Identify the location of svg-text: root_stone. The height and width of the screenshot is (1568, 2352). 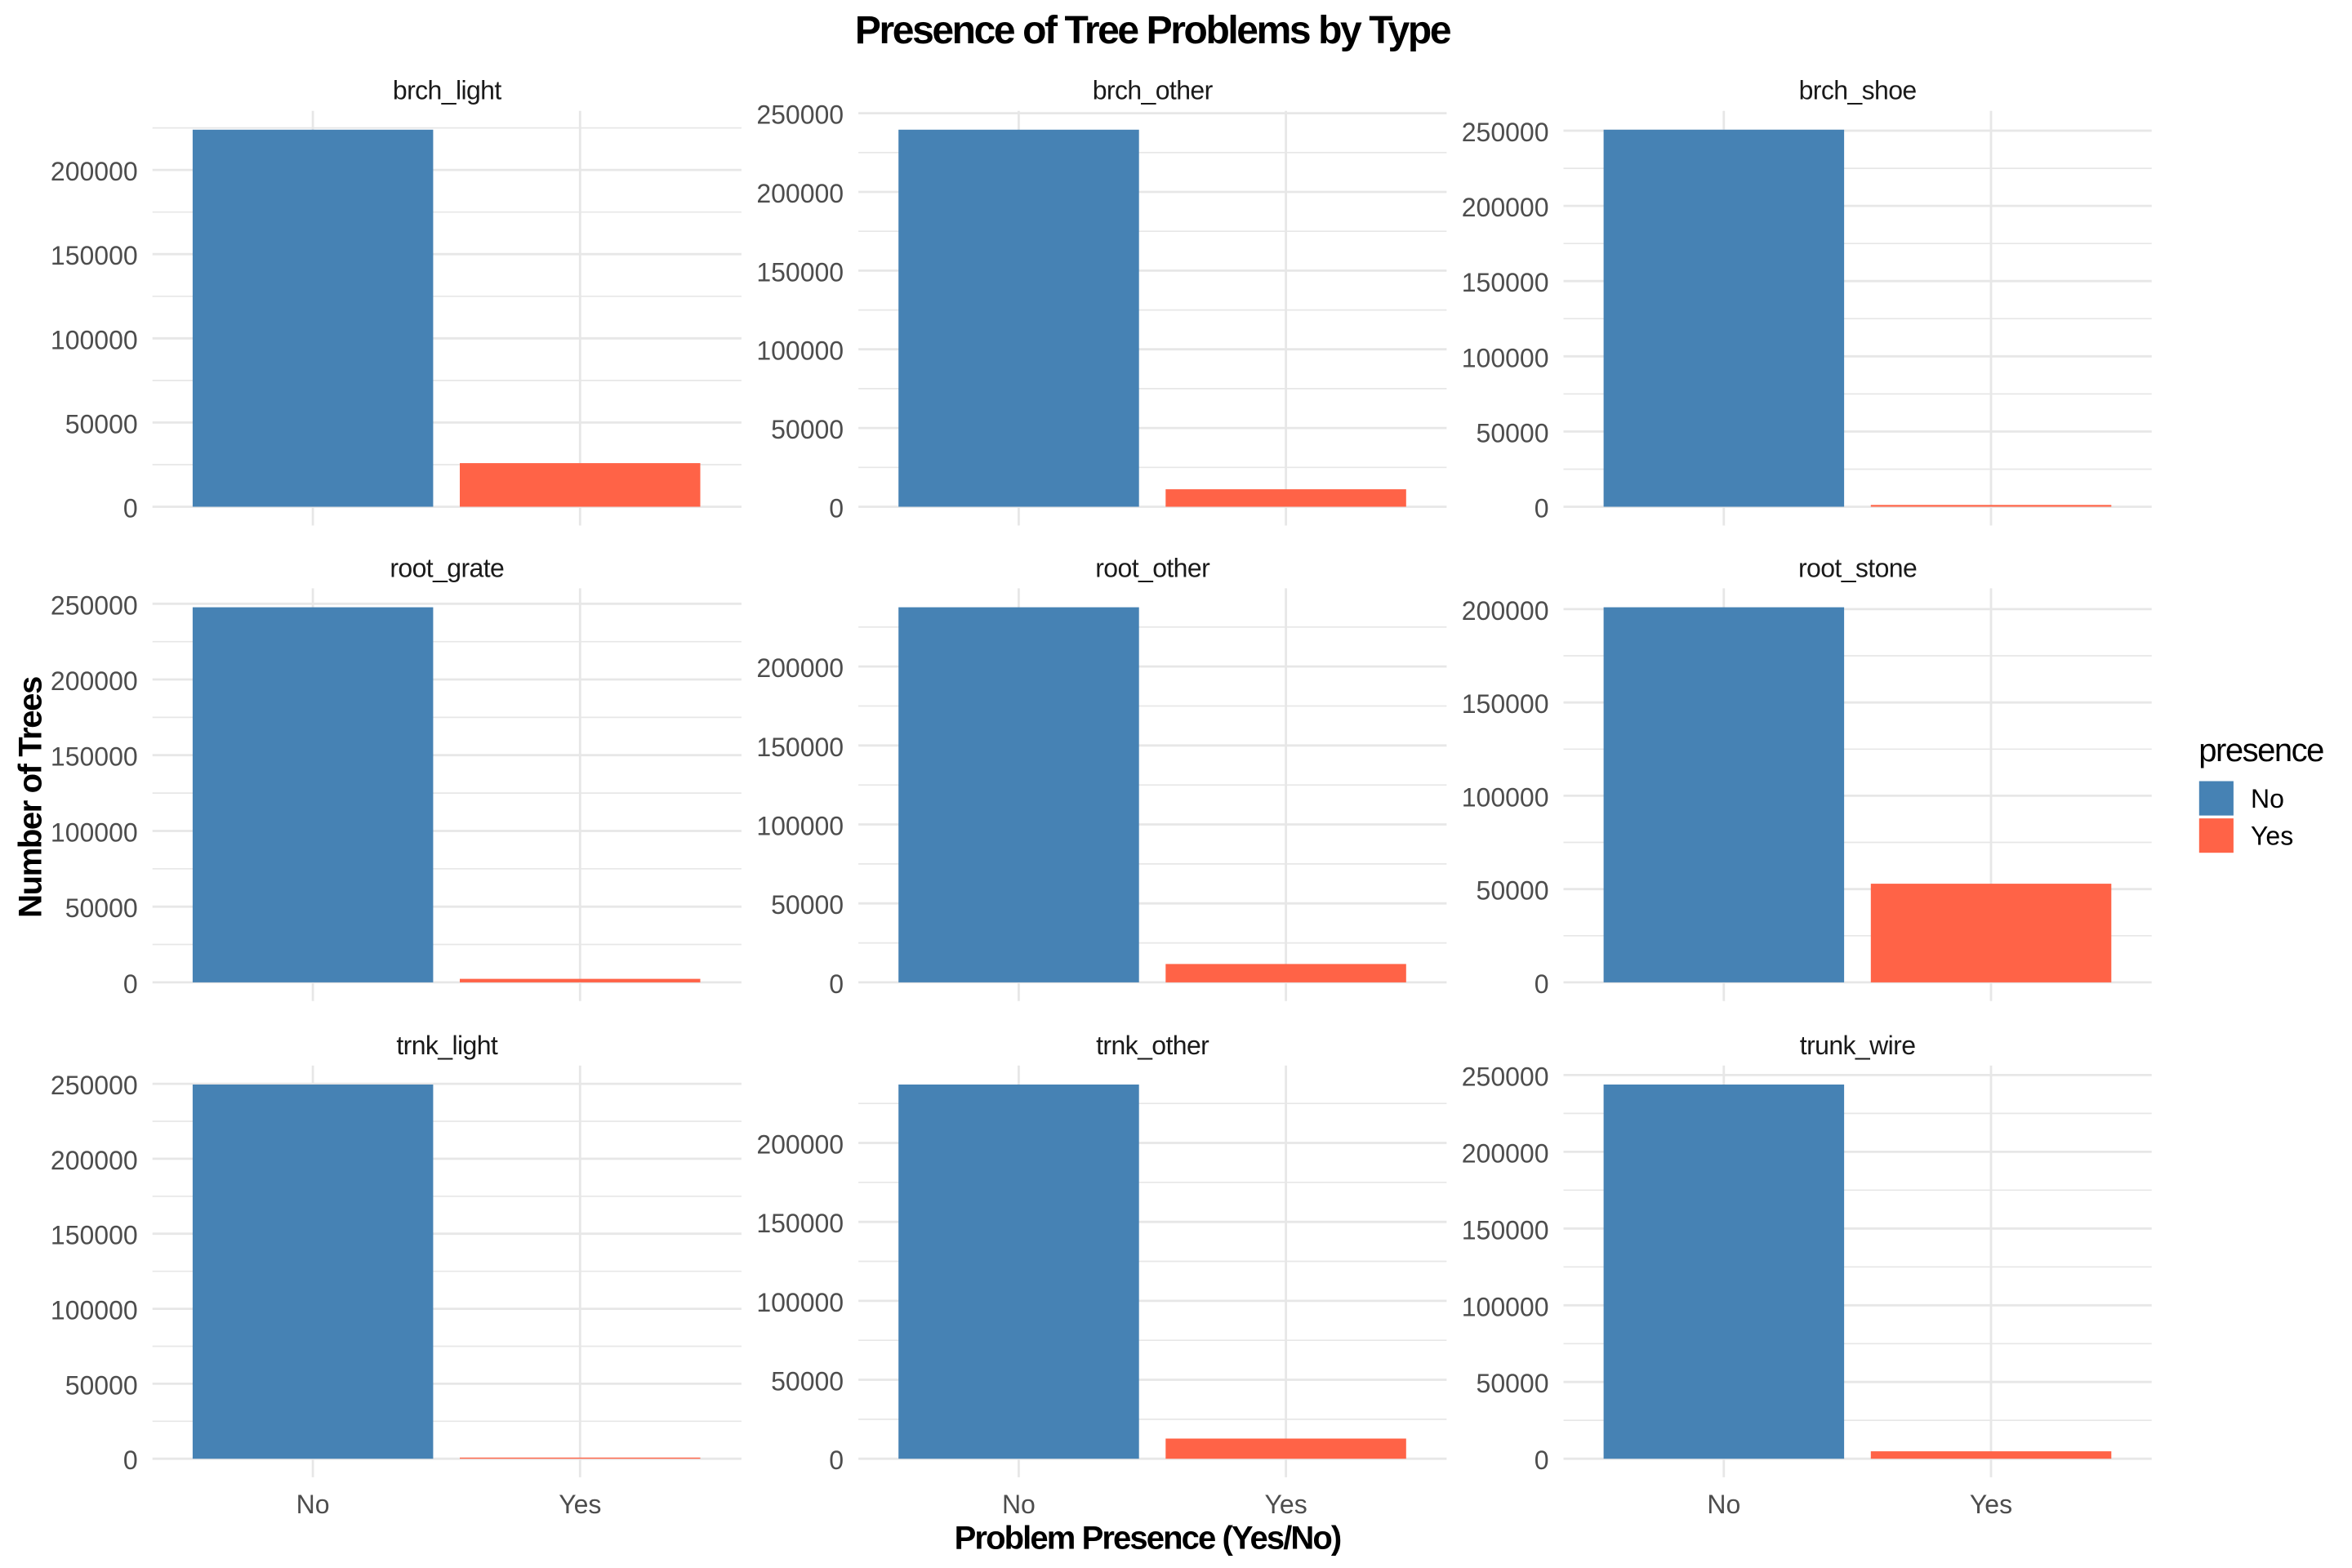
(1857, 567).